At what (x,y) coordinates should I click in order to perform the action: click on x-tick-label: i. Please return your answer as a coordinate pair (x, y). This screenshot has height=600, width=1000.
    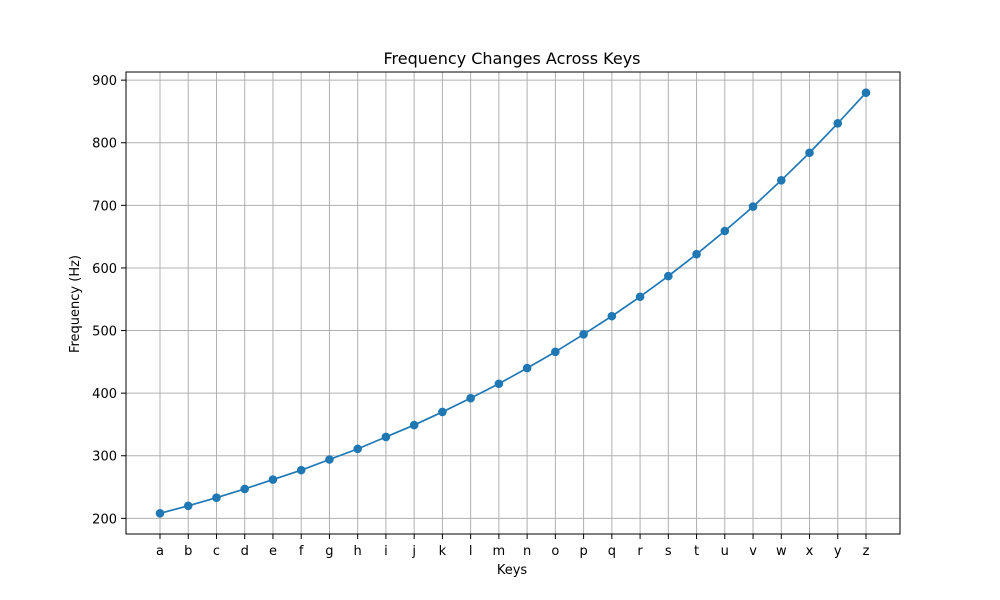
    Looking at the image, I should click on (386, 551).